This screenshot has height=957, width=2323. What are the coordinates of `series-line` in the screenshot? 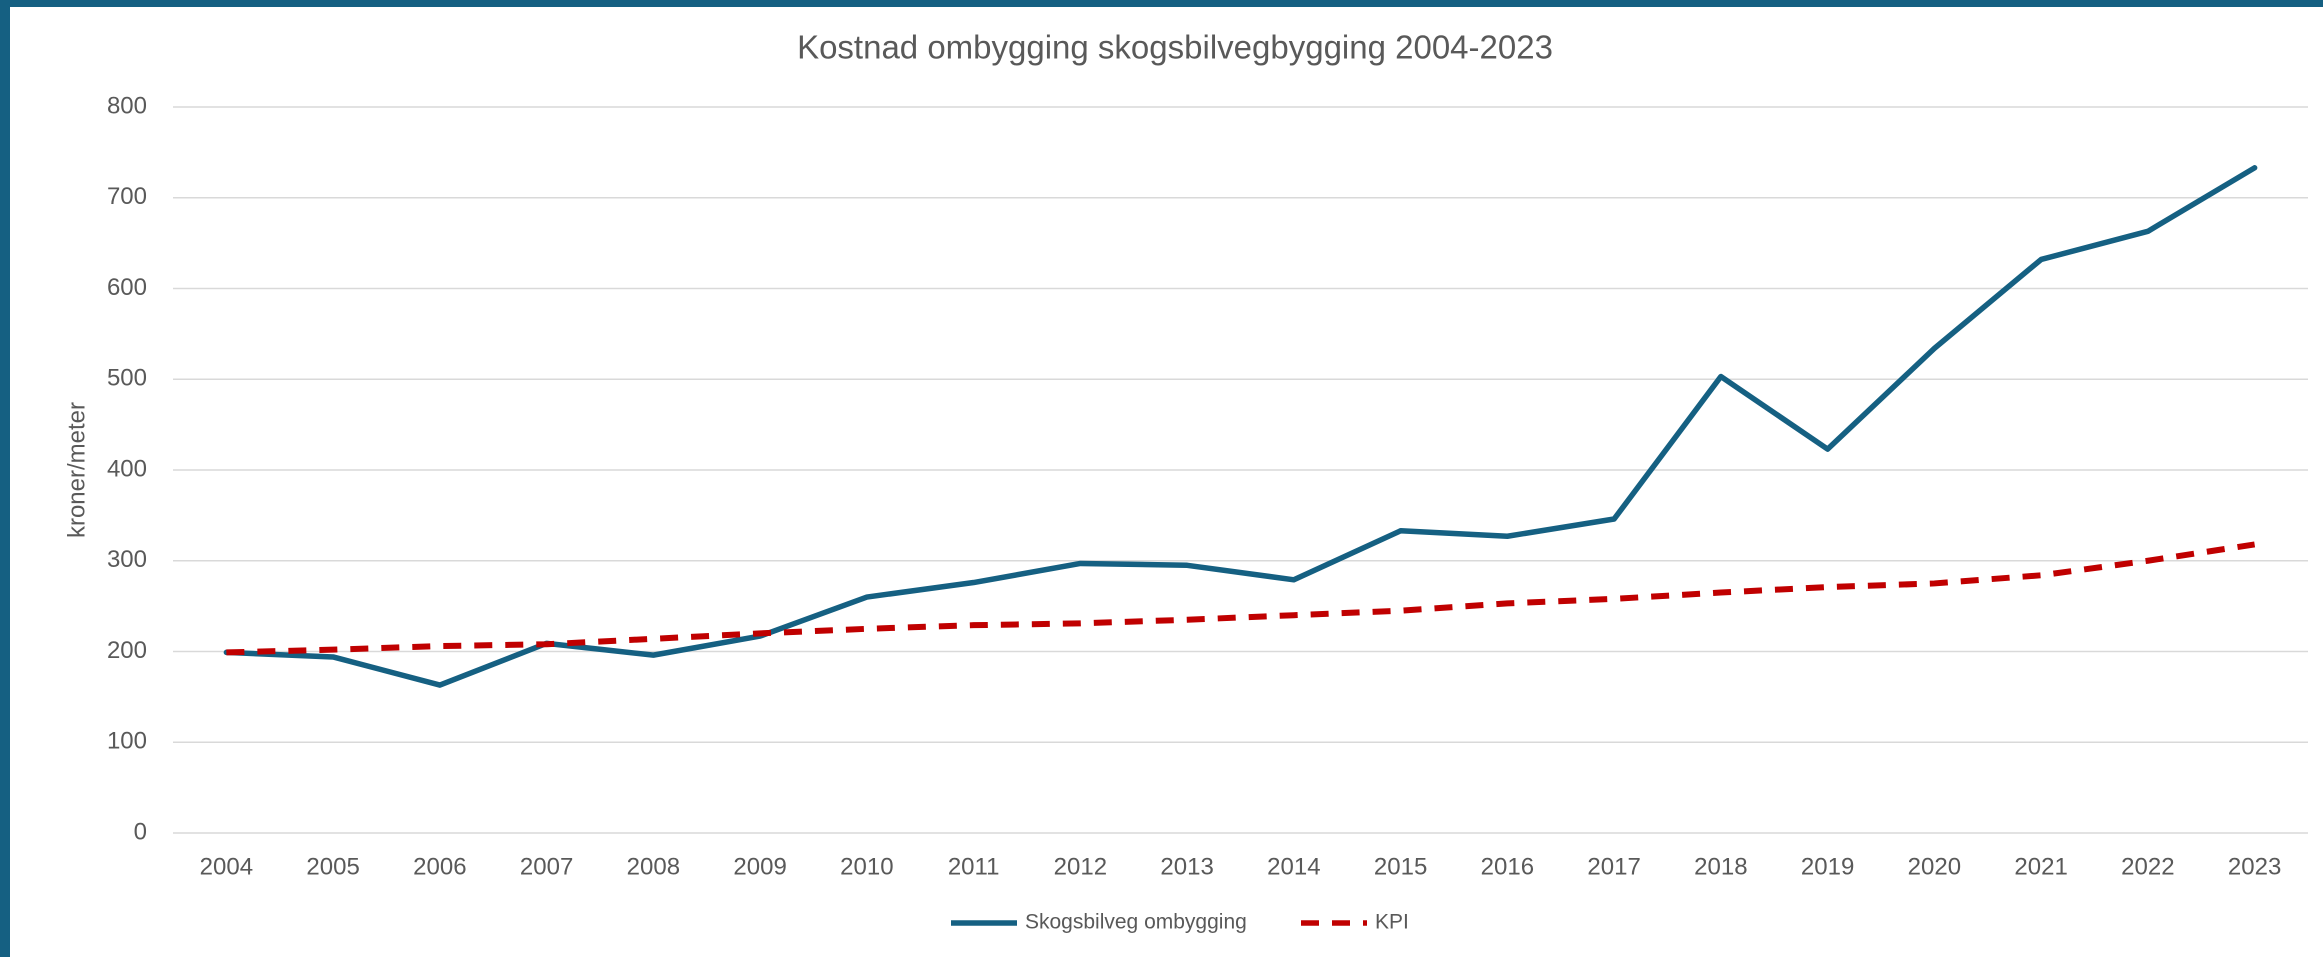 It's located at (1241, 598).